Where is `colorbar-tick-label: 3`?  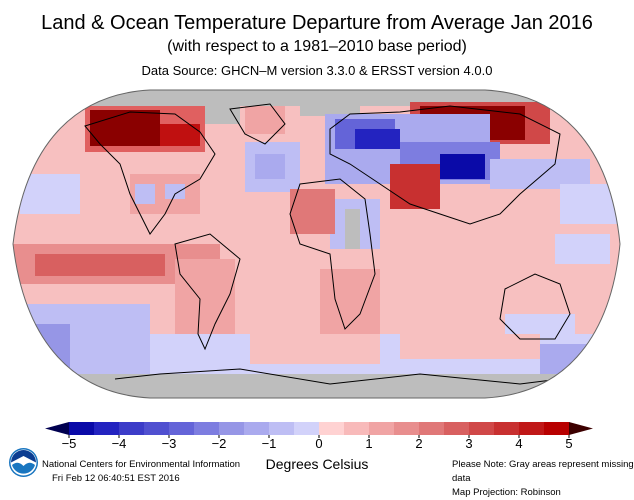
colorbar-tick-label: 3 is located at coordinates (469, 443).